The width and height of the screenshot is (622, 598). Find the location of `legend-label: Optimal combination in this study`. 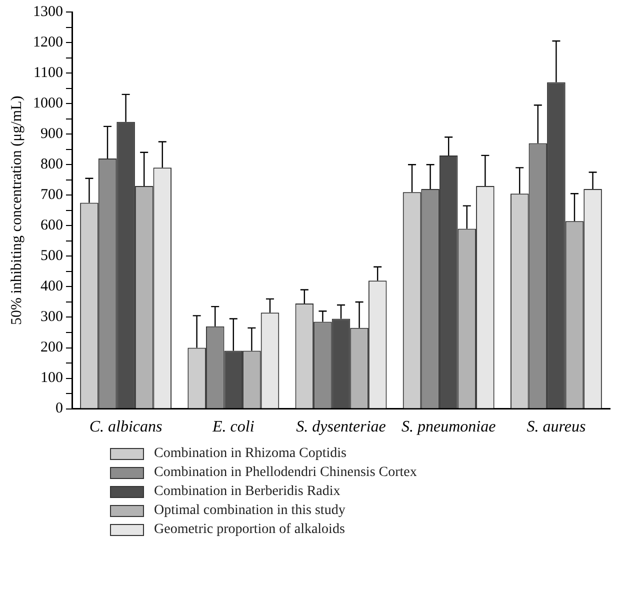

legend-label: Optimal combination in this study is located at coordinates (250, 510).